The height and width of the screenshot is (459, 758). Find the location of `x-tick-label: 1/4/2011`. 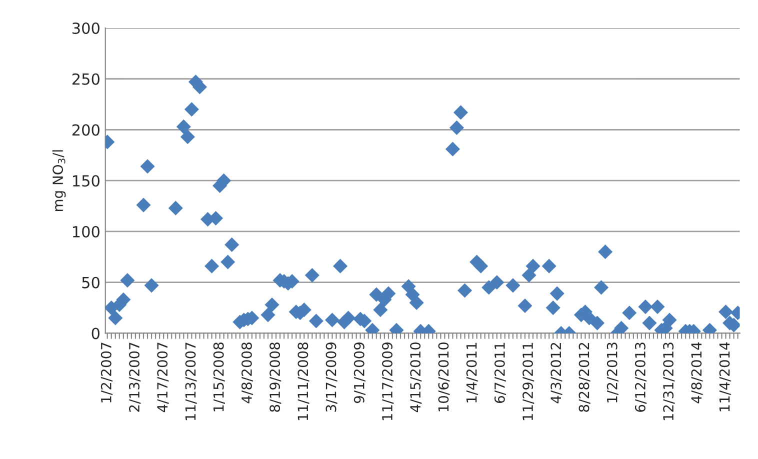

x-tick-label: 1/4/2011 is located at coordinates (472, 372).